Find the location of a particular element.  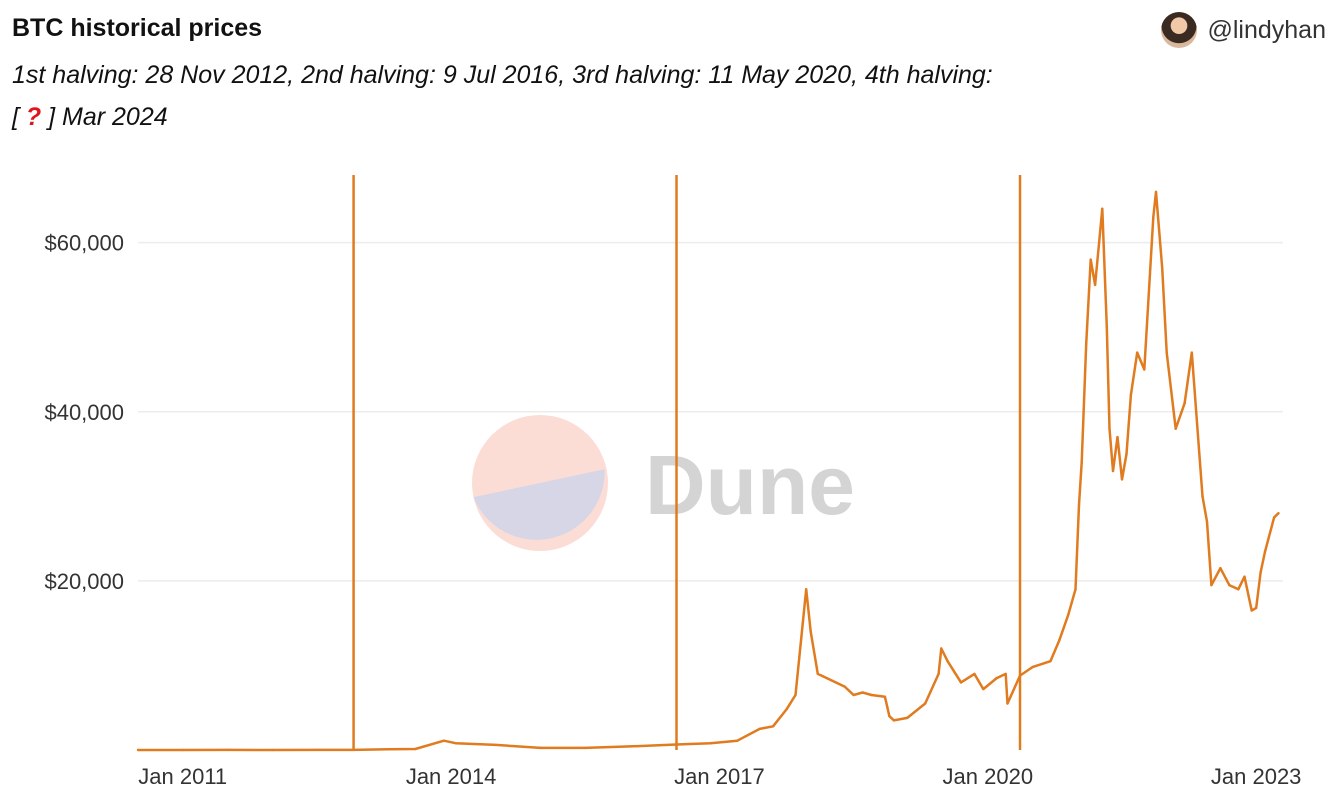

dune-watermark: Dune is located at coordinates (663, 483).